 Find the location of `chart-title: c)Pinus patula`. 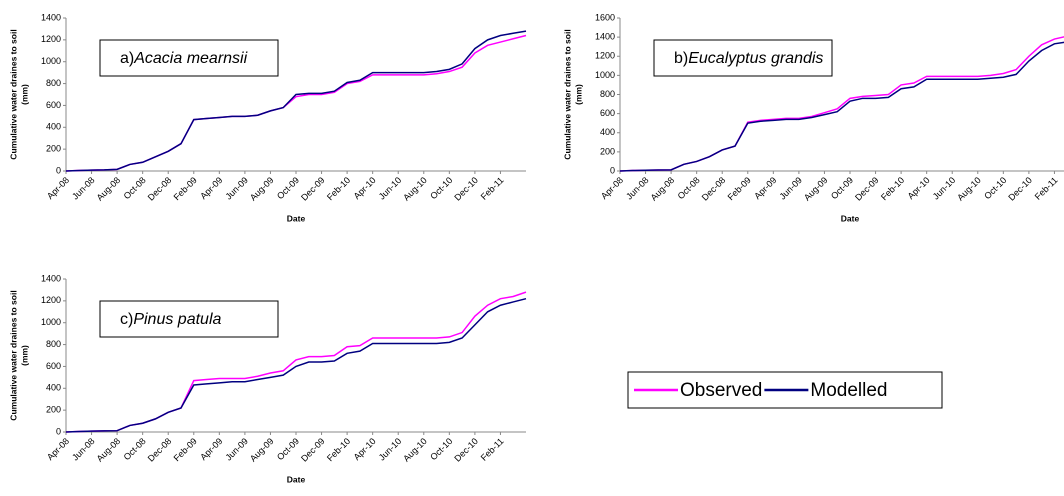

chart-title: c)Pinus patula is located at coordinates (170, 319).